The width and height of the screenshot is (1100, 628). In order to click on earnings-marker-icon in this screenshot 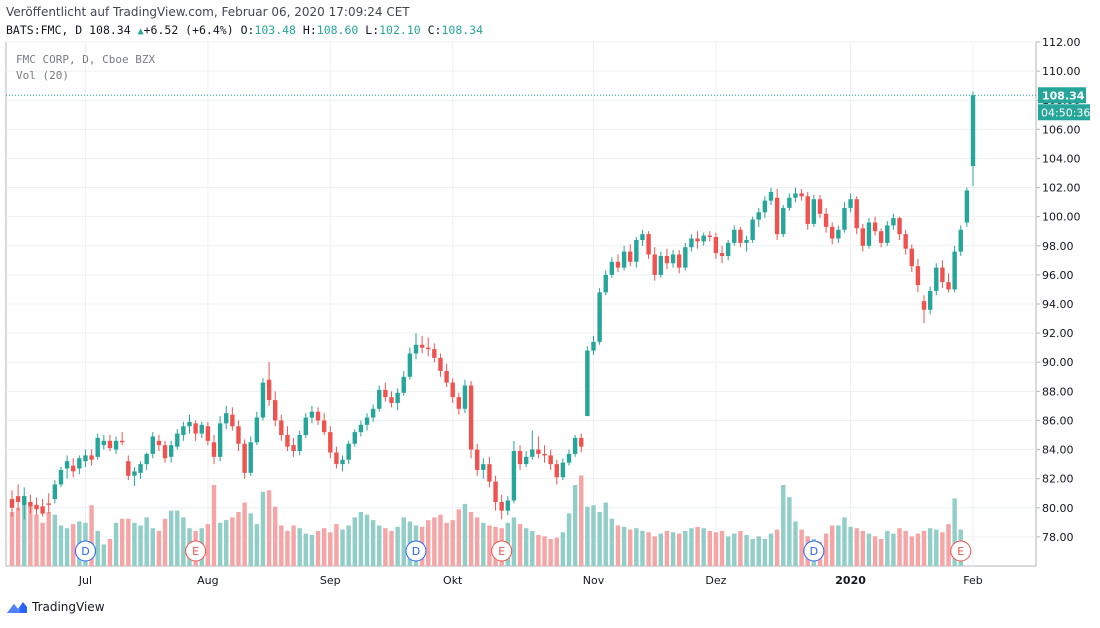, I will do `click(196, 551)`.